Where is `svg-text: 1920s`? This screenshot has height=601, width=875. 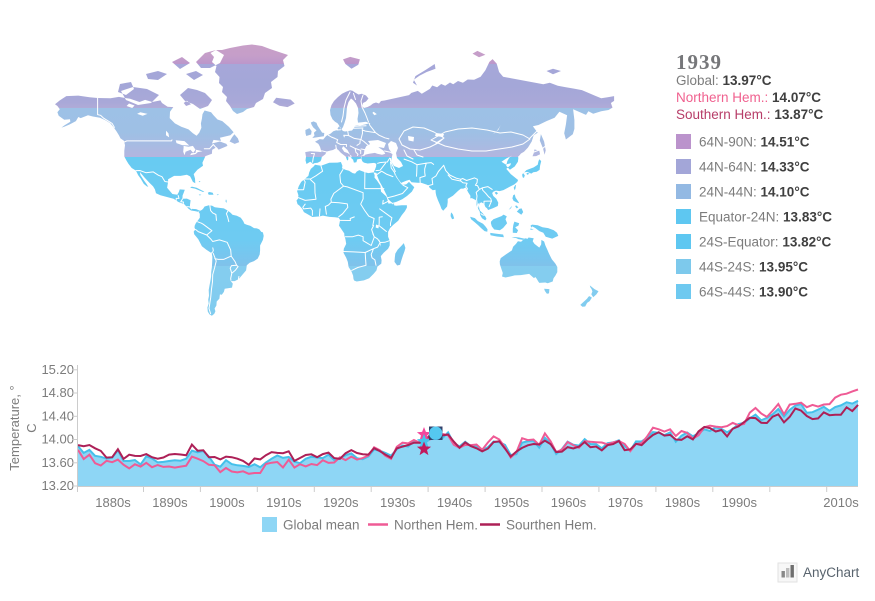
svg-text: 1920s is located at coordinates (341, 502).